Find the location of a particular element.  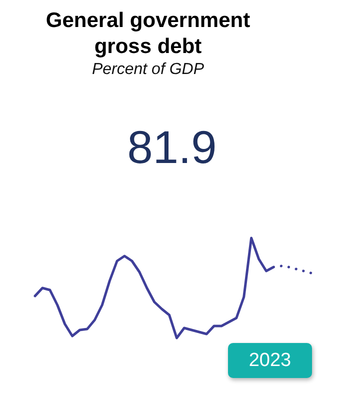

text: 81.9 is located at coordinates (172, 147).